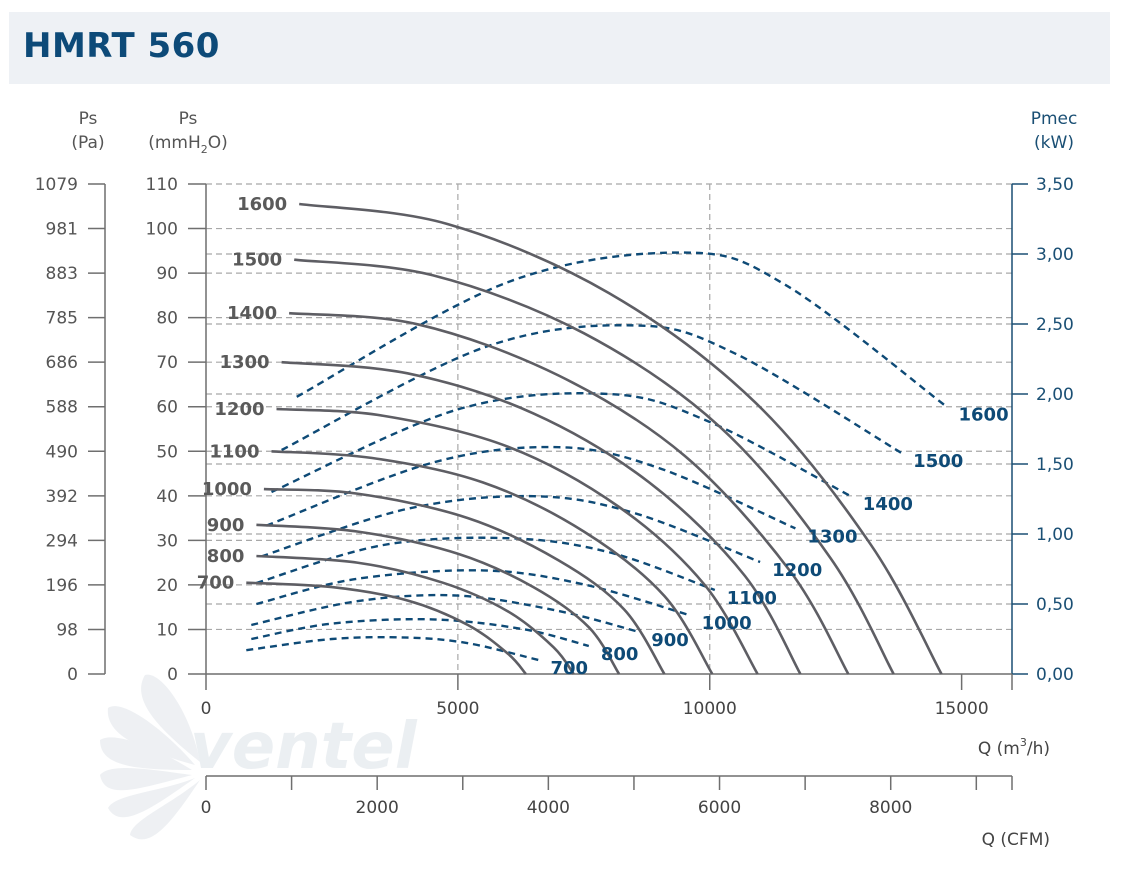 This screenshot has width=1133, height=894. What do you see at coordinates (670, 640) in the screenshot?
I see `power-curve-label-900: 900` at bounding box center [670, 640].